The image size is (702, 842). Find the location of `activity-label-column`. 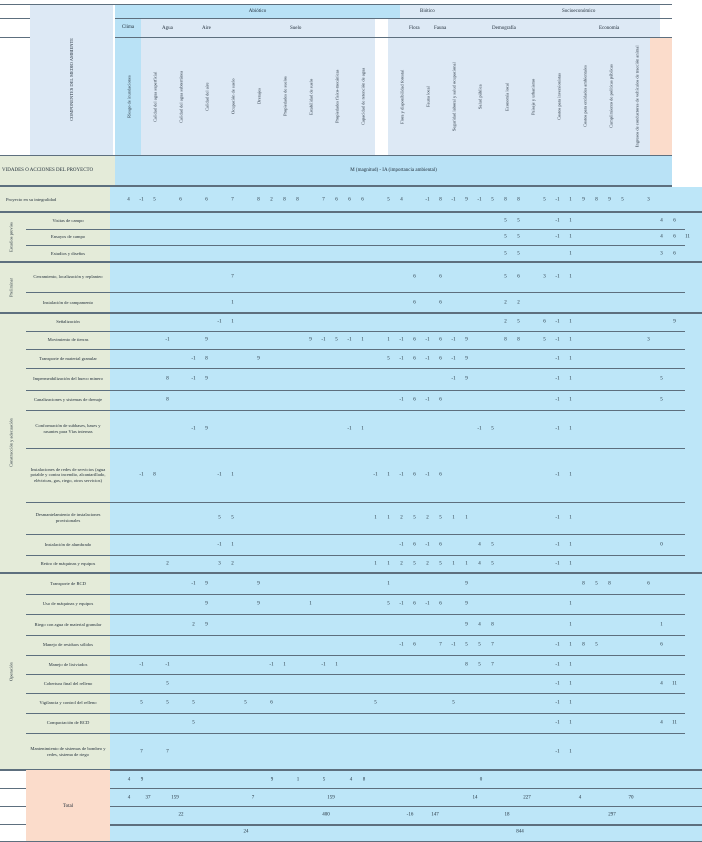

activity-label-column is located at coordinates (55, 478).